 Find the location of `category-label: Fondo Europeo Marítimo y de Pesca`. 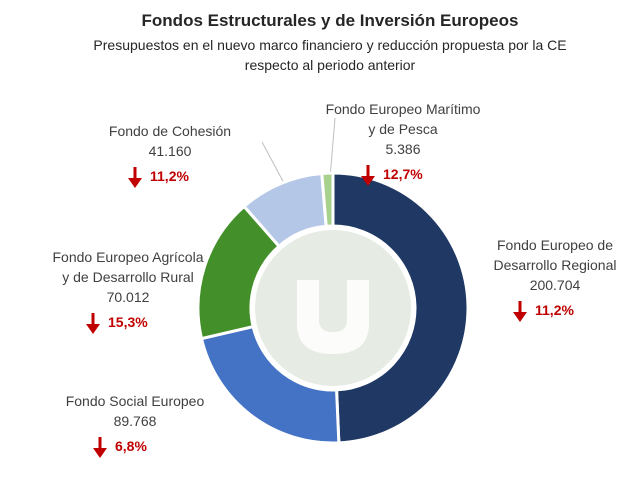

category-label: Fondo Europeo Marítimo y de Pesca is located at coordinates (403, 119).